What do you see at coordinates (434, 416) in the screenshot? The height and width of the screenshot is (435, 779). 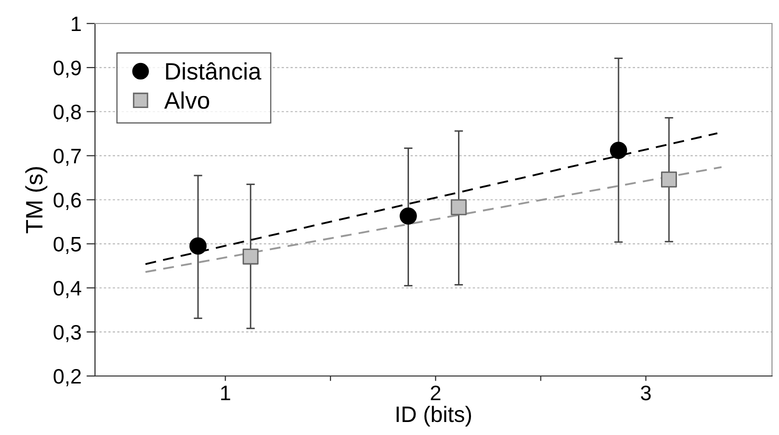 I see `x-axis-title: ID (bits)` at bounding box center [434, 416].